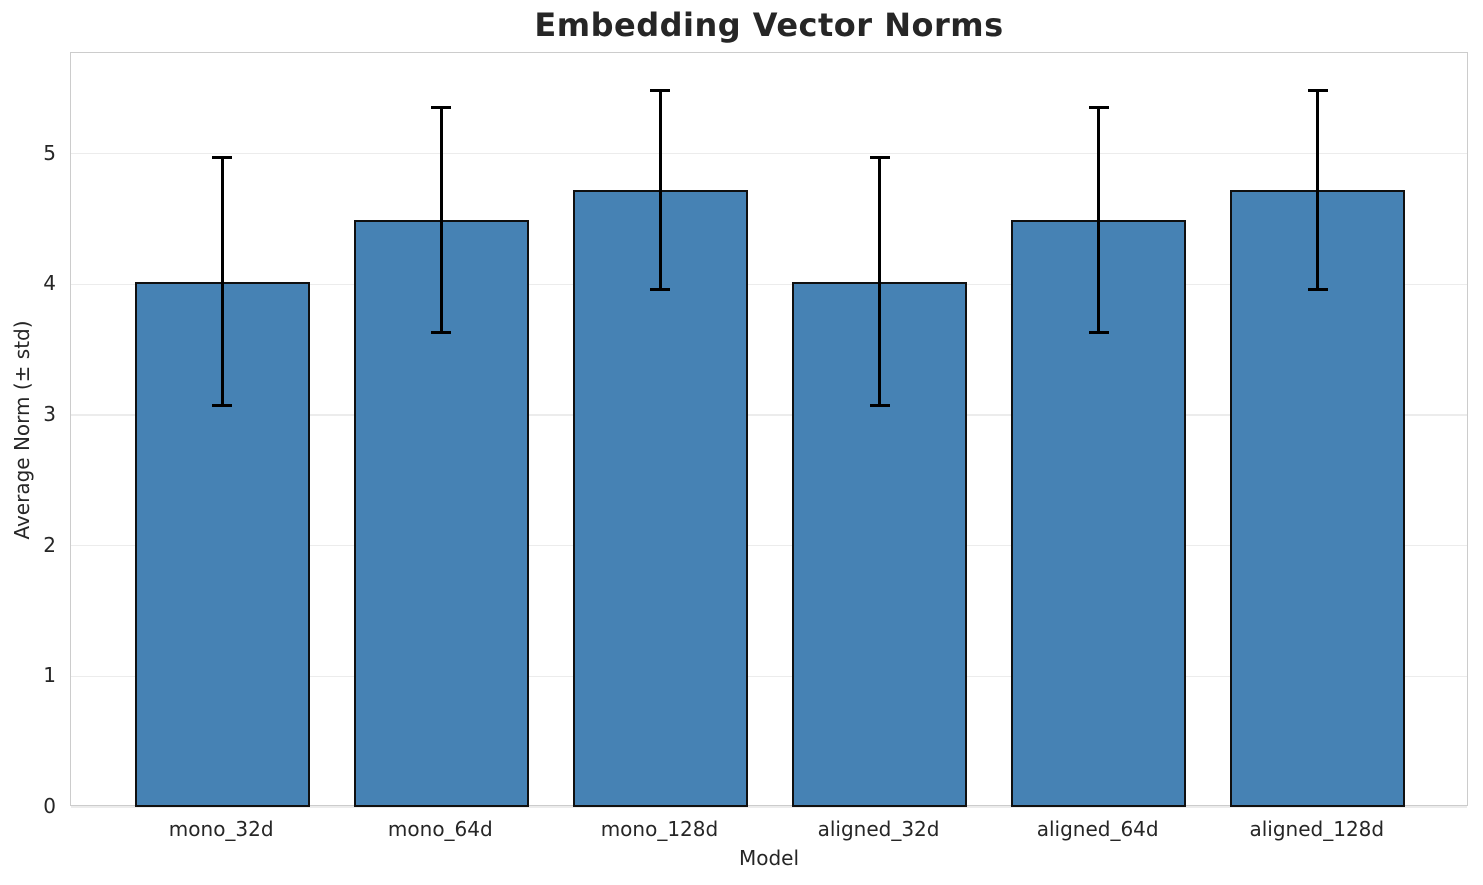 The width and height of the screenshot is (1483, 885). I want to click on y-tick-label-2: 2, so click(49, 544).